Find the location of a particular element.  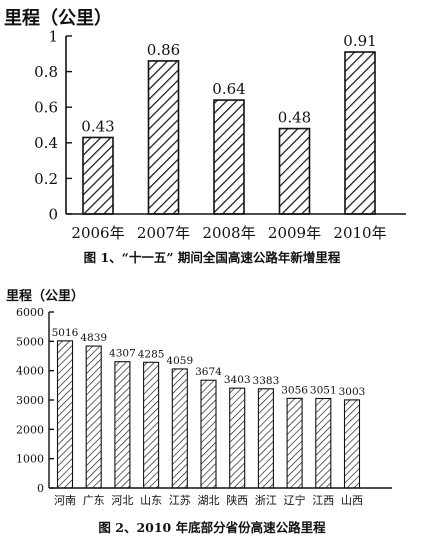

chart2-y-tick-label: 6000 is located at coordinates (30, 312).